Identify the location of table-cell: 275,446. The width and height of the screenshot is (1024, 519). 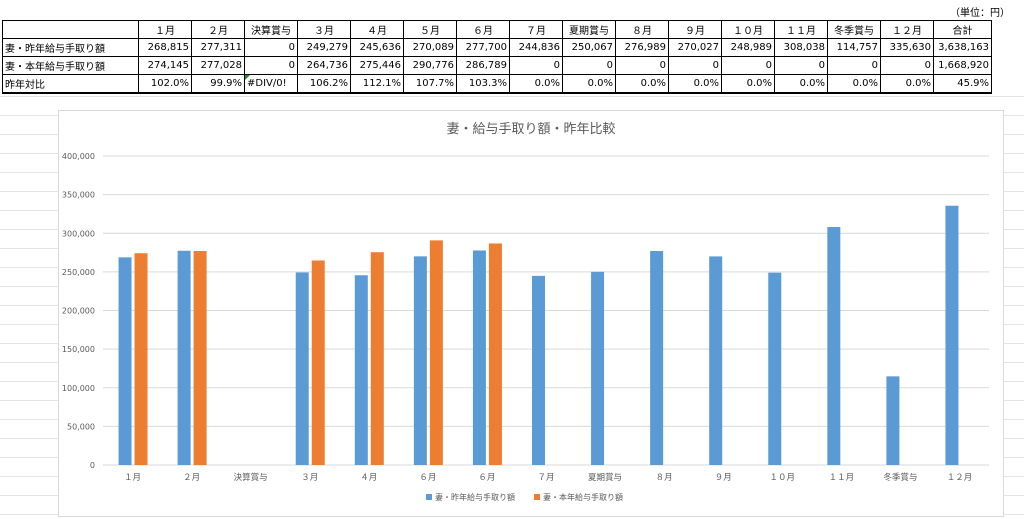
(377, 65).